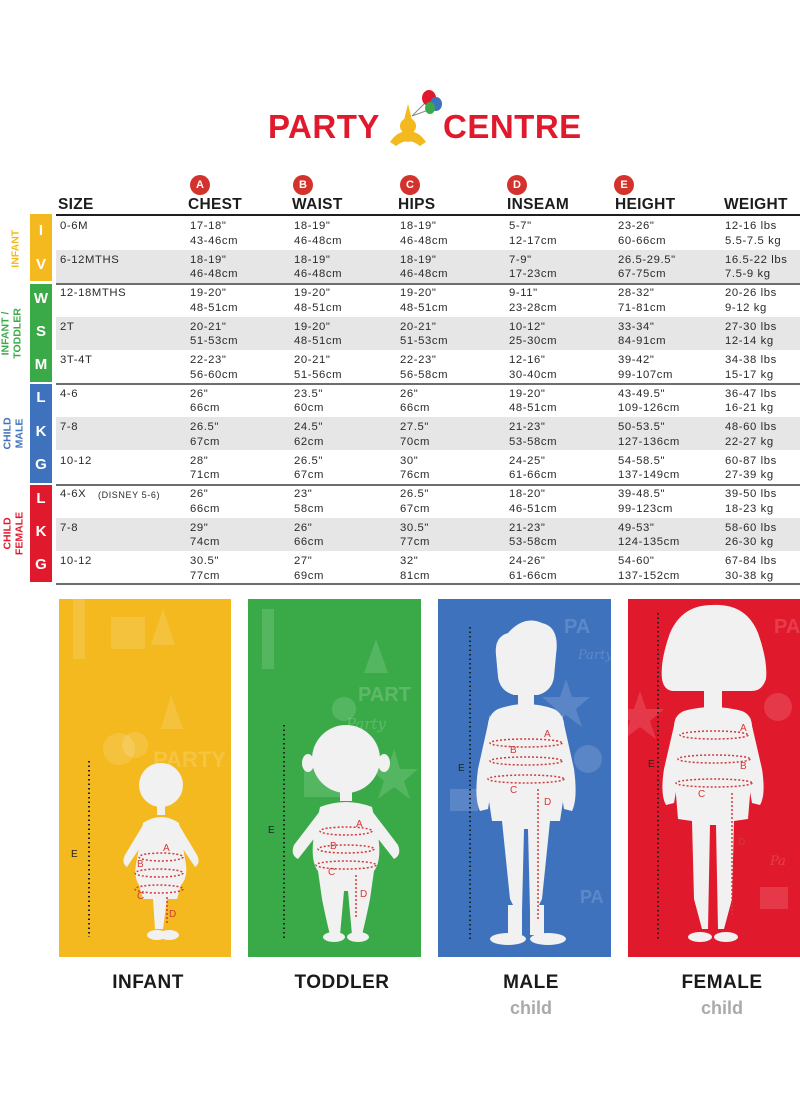 The image size is (800, 1096). What do you see at coordinates (205, 434) in the screenshot?
I see `cell-chest: 26.5" 67cm` at bounding box center [205, 434].